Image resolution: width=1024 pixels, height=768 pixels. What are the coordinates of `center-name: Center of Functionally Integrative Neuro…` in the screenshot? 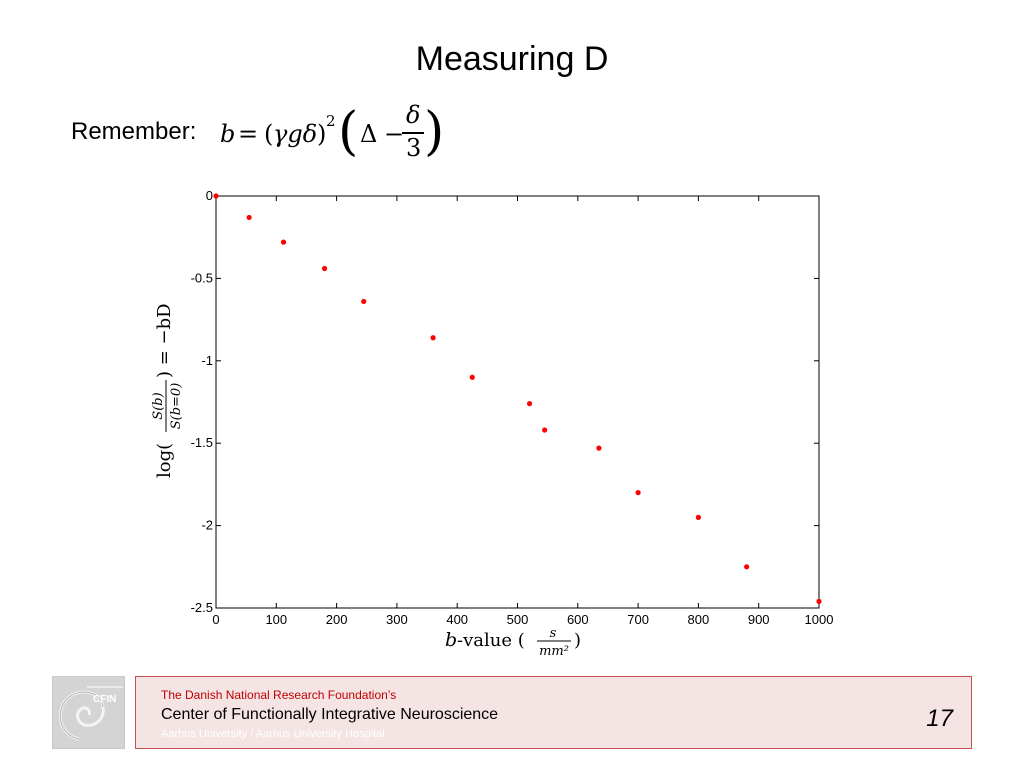 It's located at (330, 714).